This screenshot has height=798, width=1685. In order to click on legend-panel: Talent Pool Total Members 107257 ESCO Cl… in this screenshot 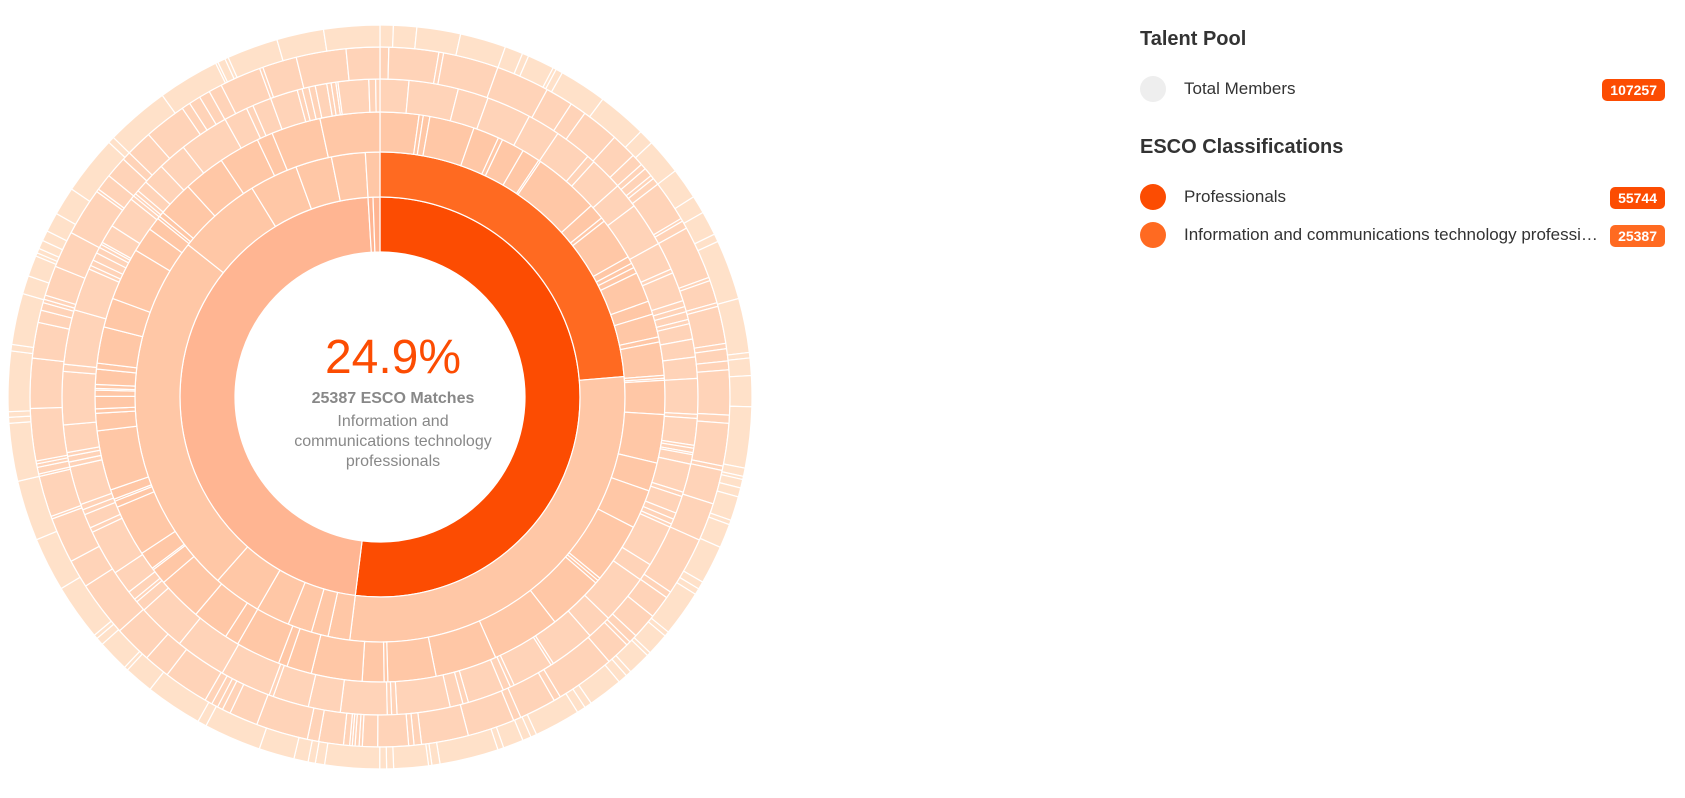, I will do `click(1402, 139)`.